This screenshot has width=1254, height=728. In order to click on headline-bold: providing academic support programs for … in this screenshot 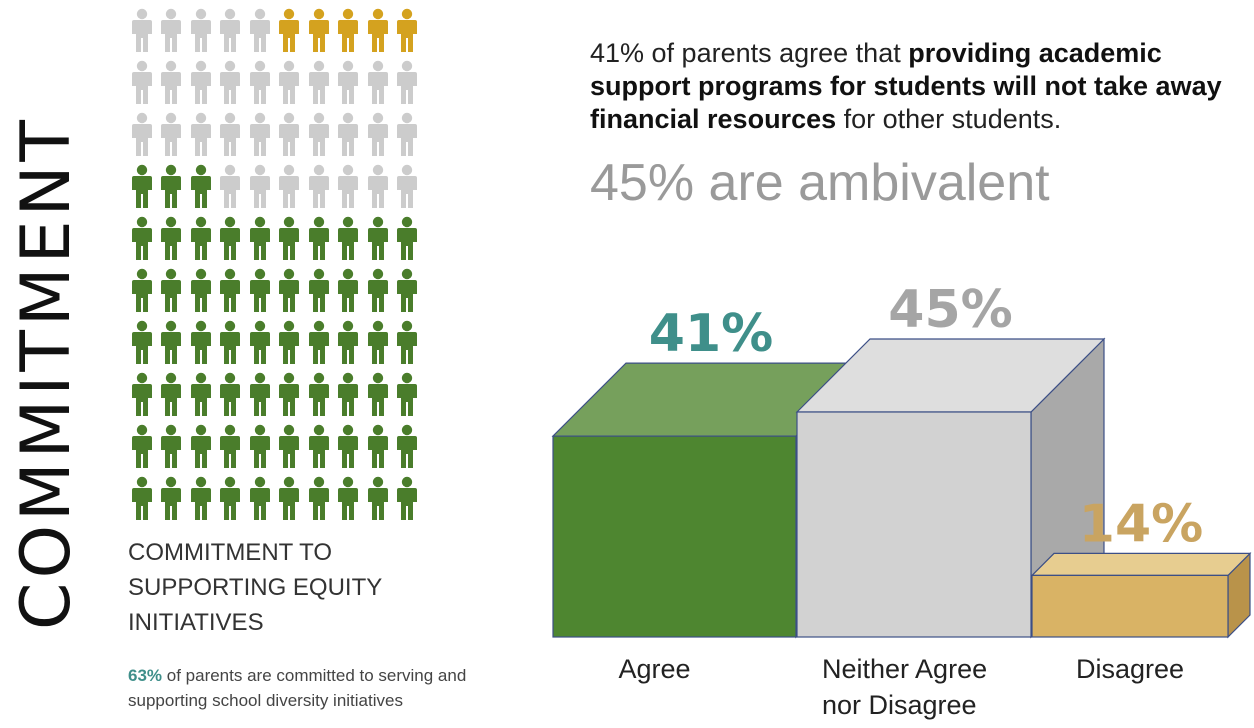, I will do `click(906, 86)`.